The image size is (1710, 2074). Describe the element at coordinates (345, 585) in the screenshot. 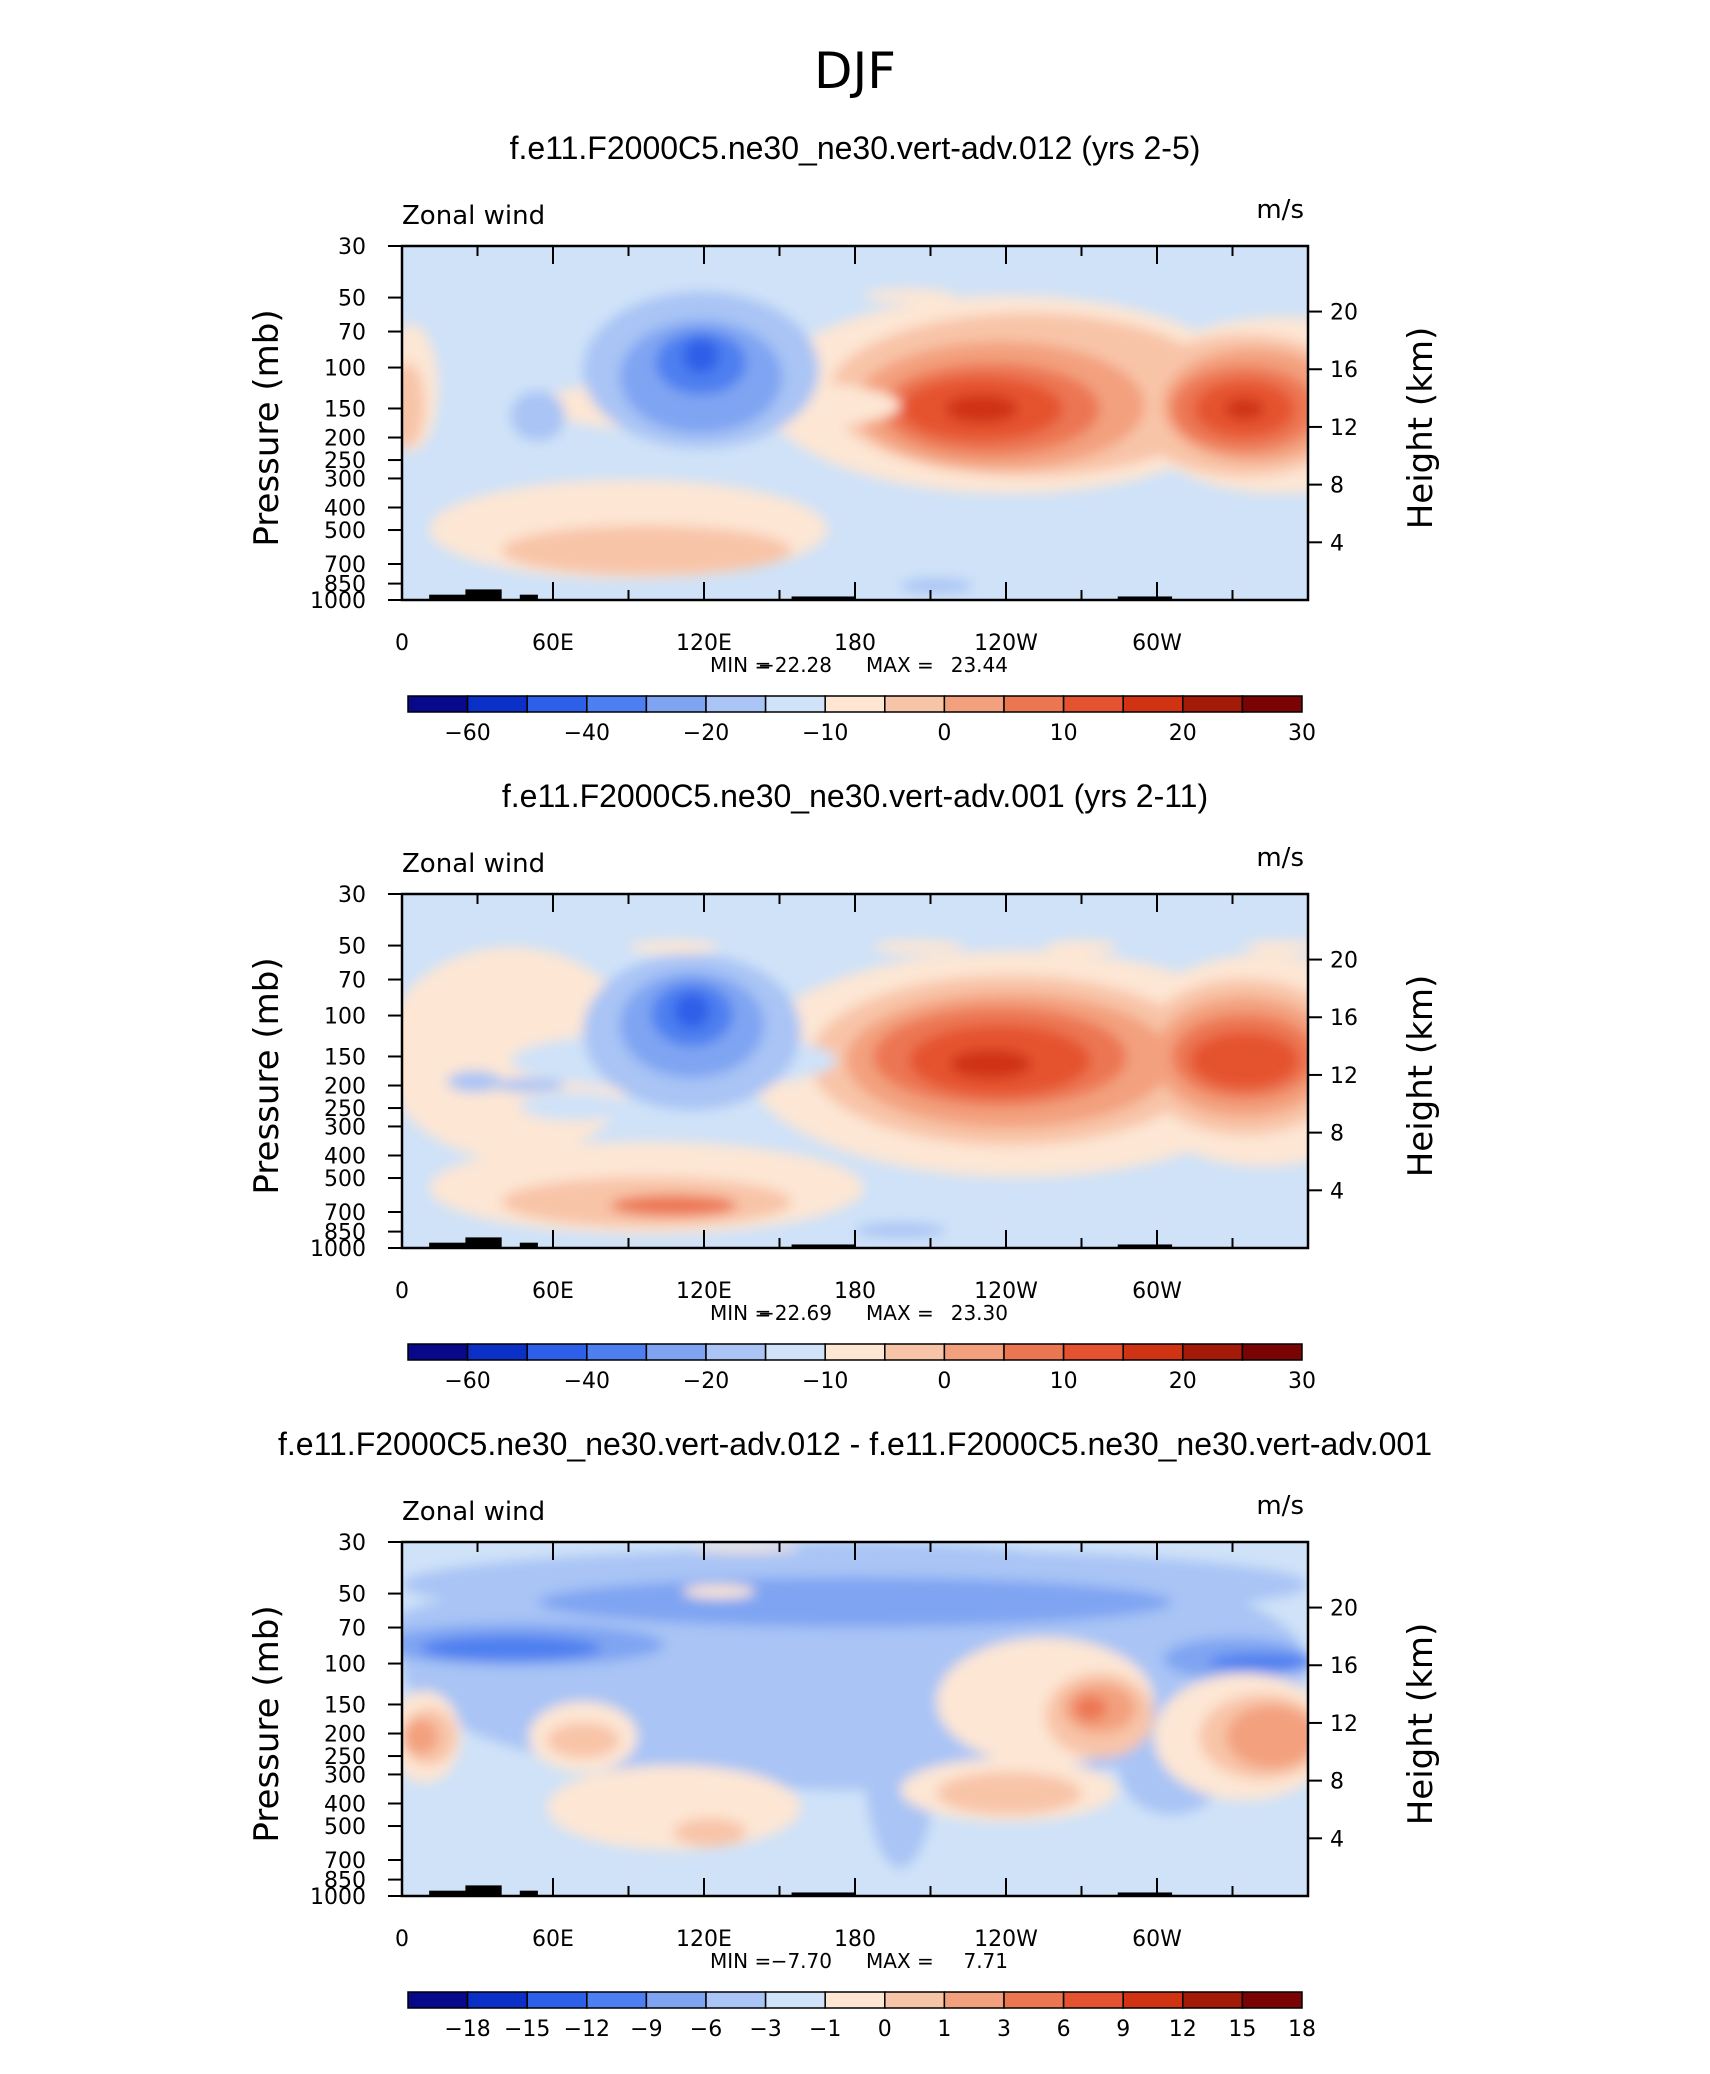

I see `pressure-tick-label: 850` at that location.